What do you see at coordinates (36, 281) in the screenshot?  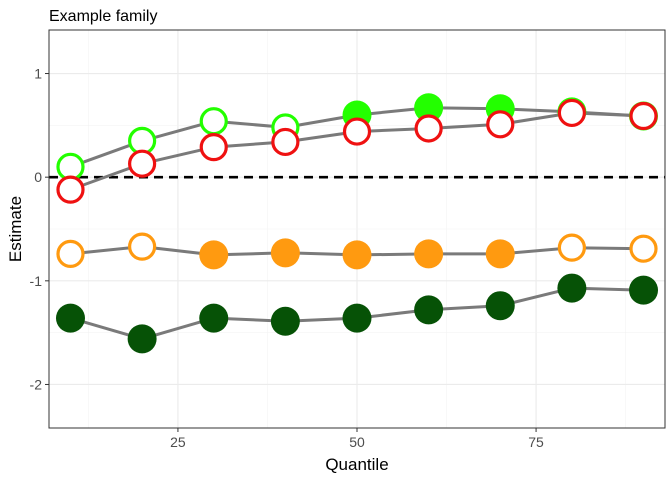 I see `y-tick-label: -1` at bounding box center [36, 281].